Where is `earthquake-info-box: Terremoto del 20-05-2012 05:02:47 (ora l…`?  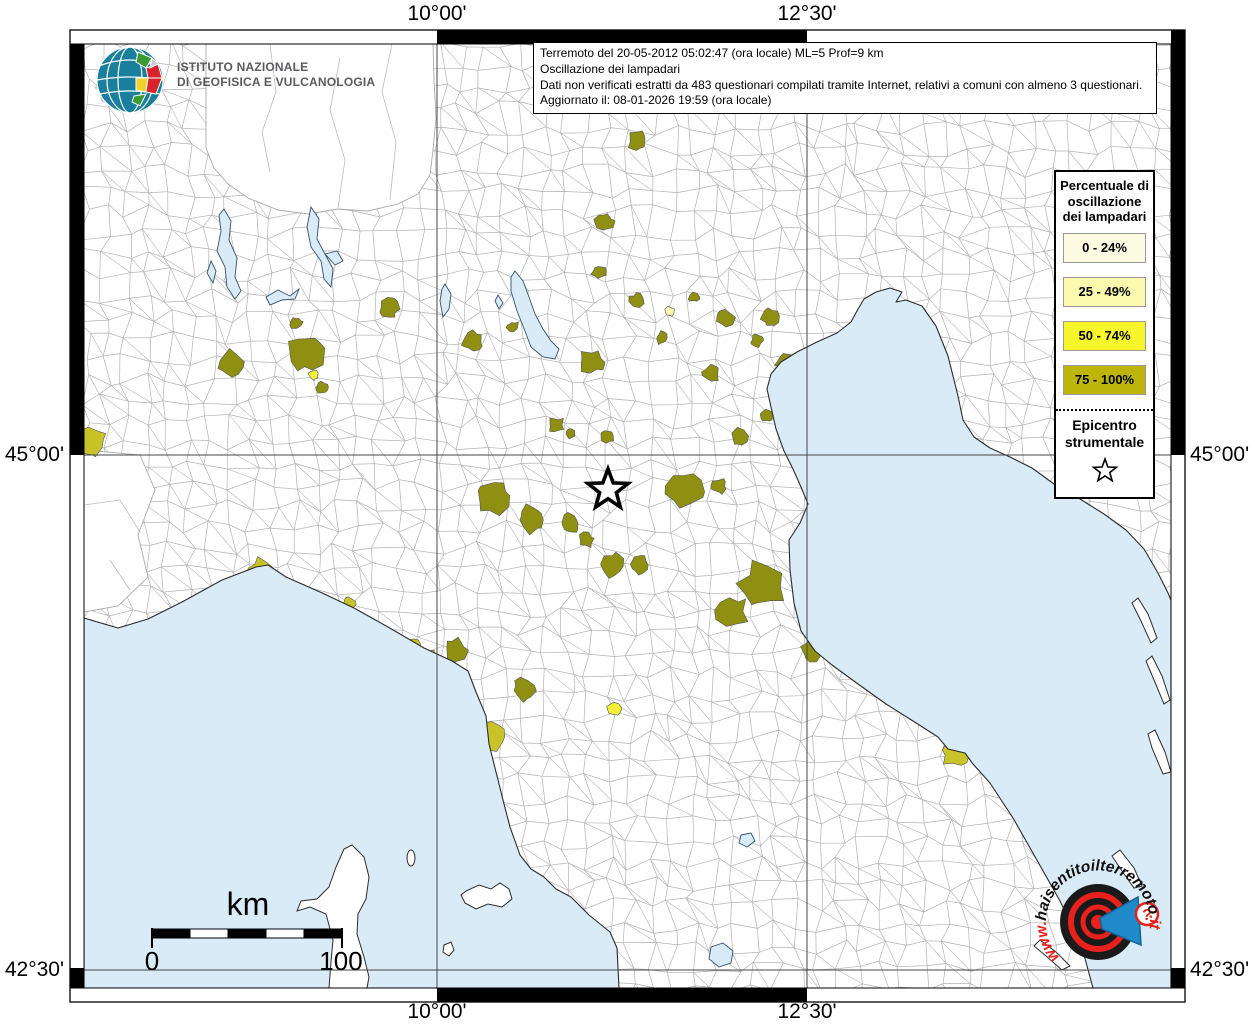 earthquake-info-box: Terremoto del 20-05-2012 05:02:47 (ora l… is located at coordinates (845, 78).